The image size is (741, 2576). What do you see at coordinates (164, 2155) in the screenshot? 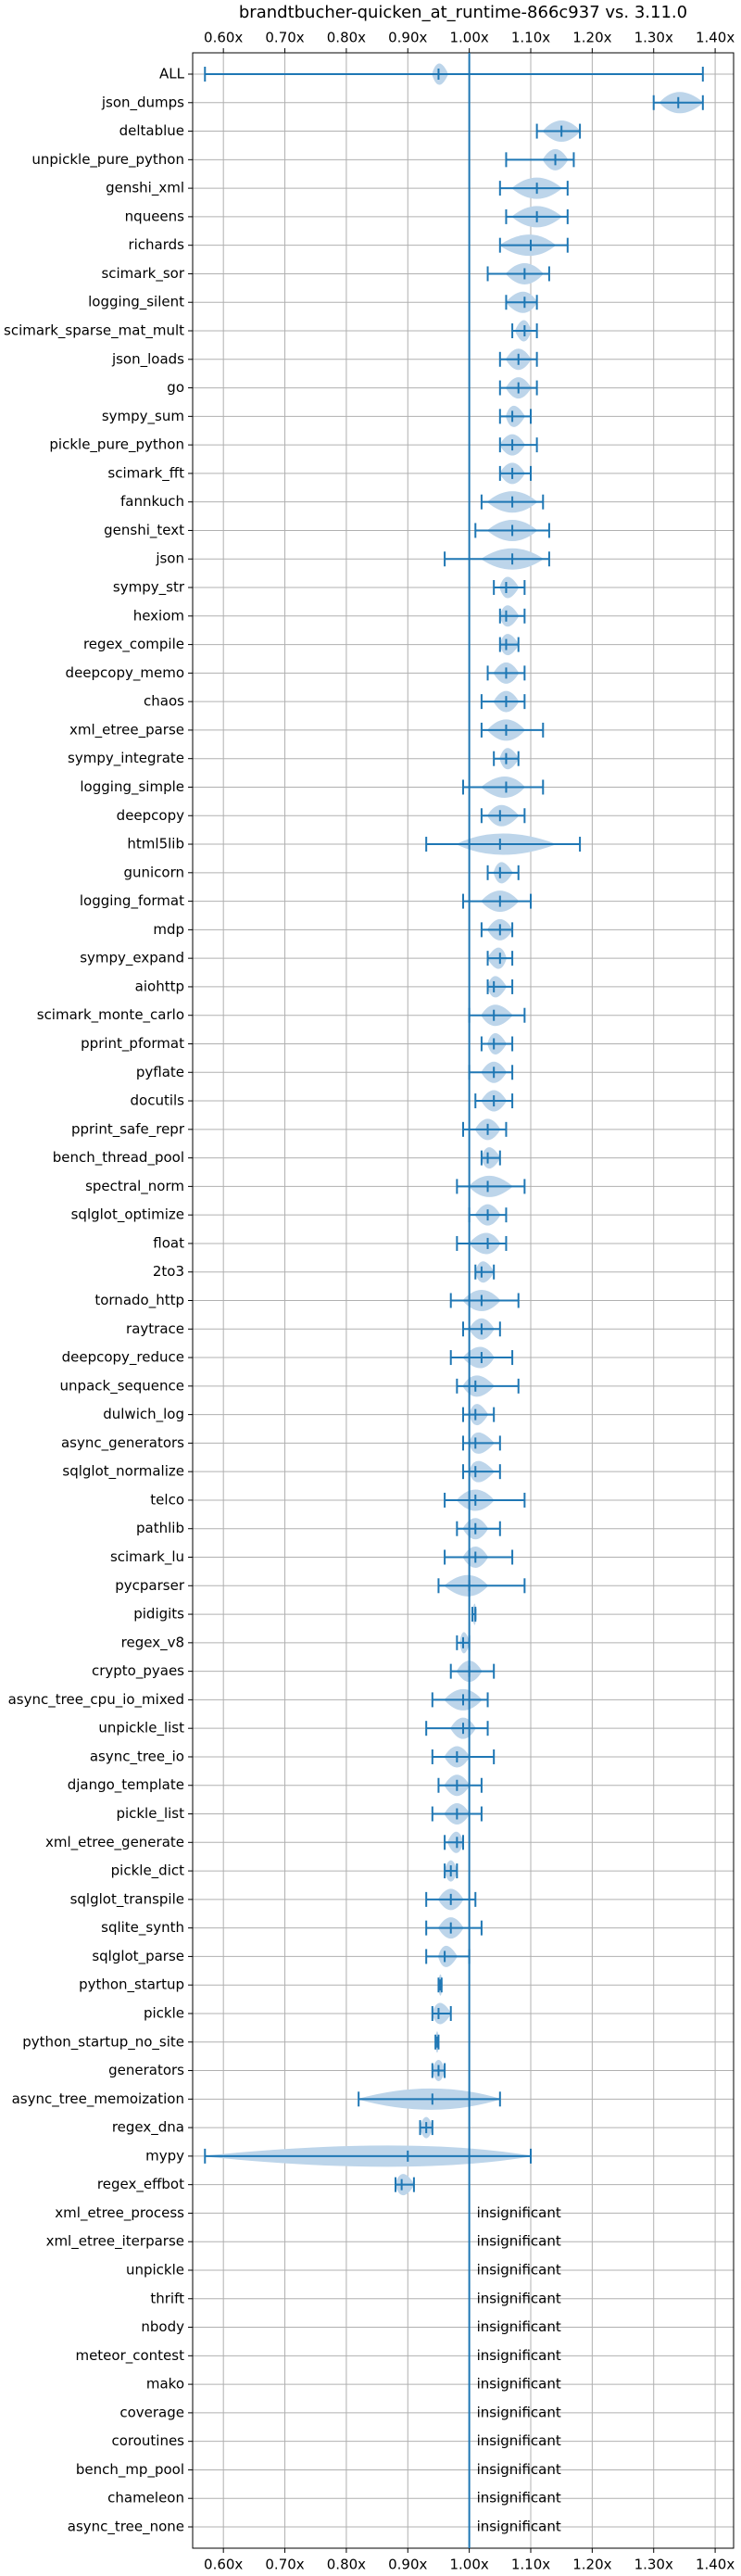
I see `y-tick-label: mypy` at bounding box center [164, 2155].